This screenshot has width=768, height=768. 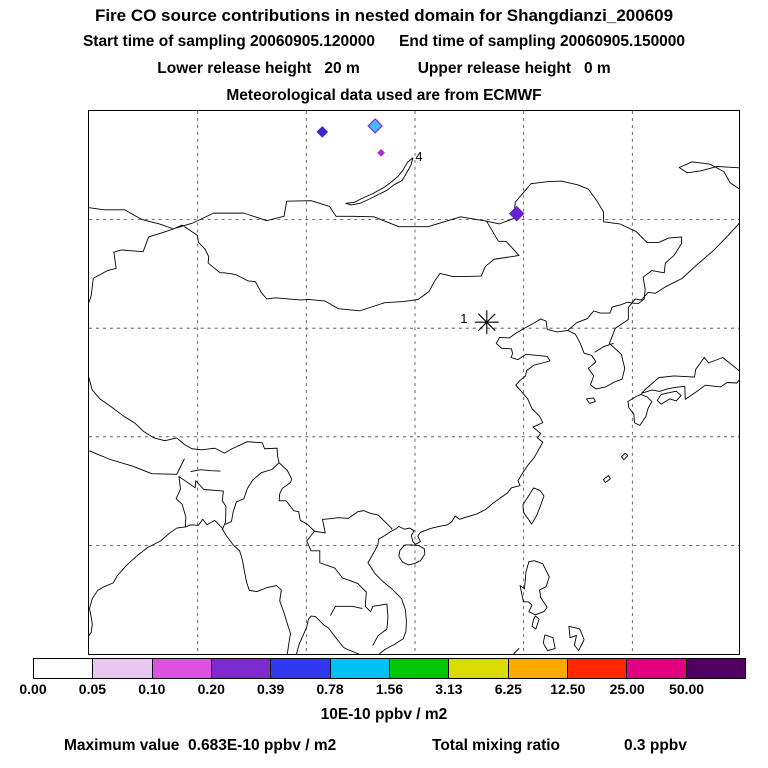 I want to click on colorbar-tick-label: 50.00, so click(x=687, y=689).